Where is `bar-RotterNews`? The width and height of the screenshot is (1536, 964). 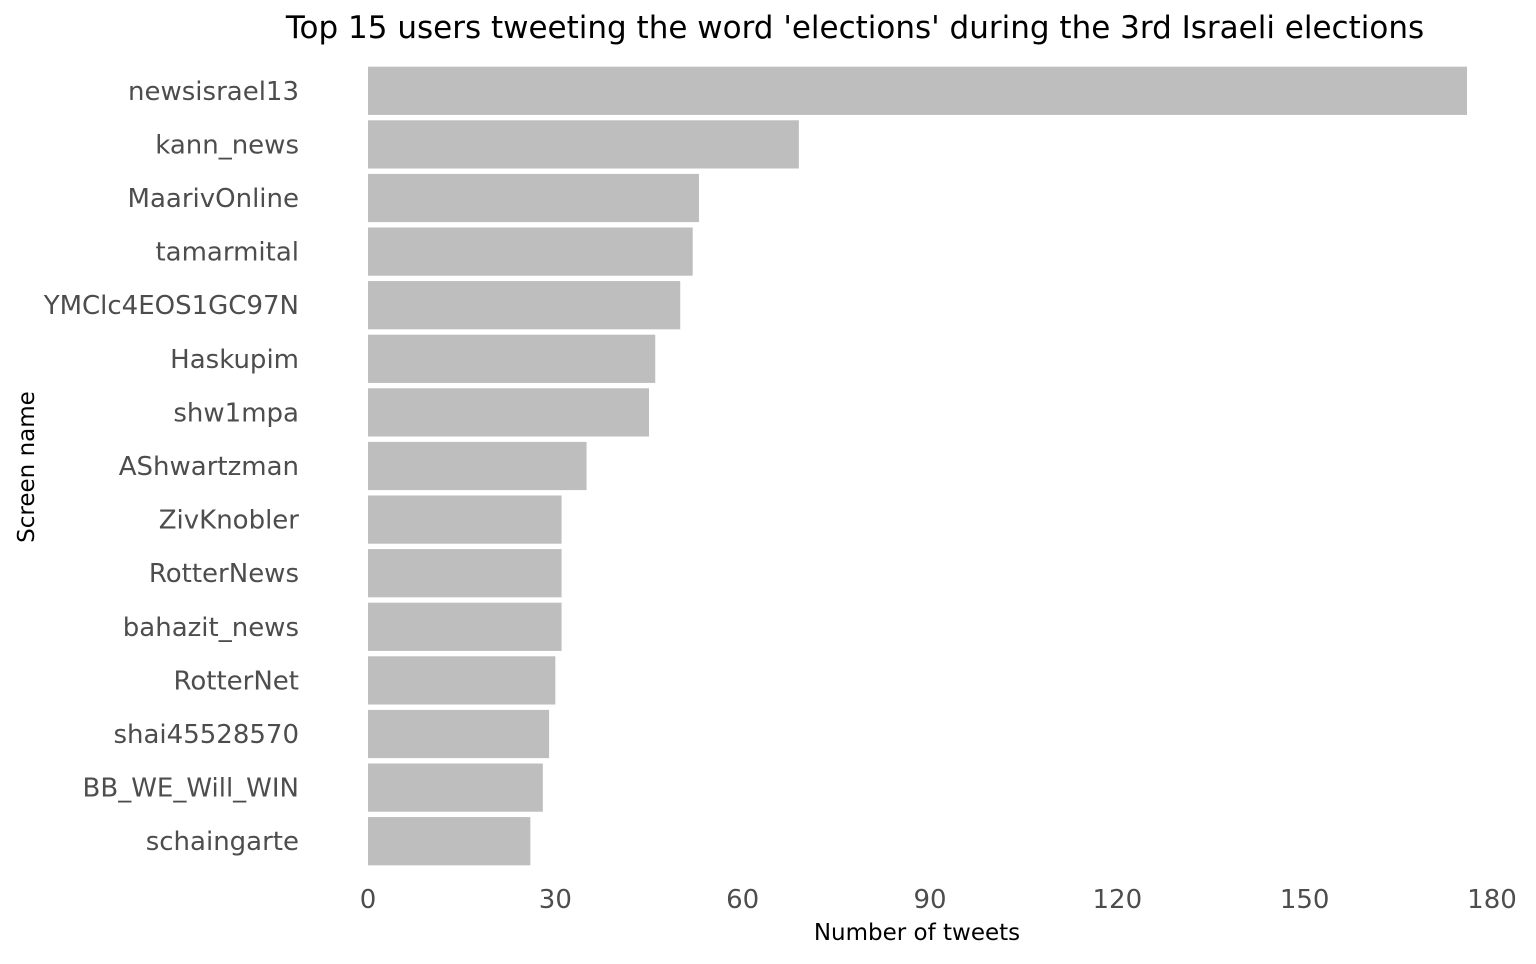
bar-RotterNews is located at coordinates (465, 573).